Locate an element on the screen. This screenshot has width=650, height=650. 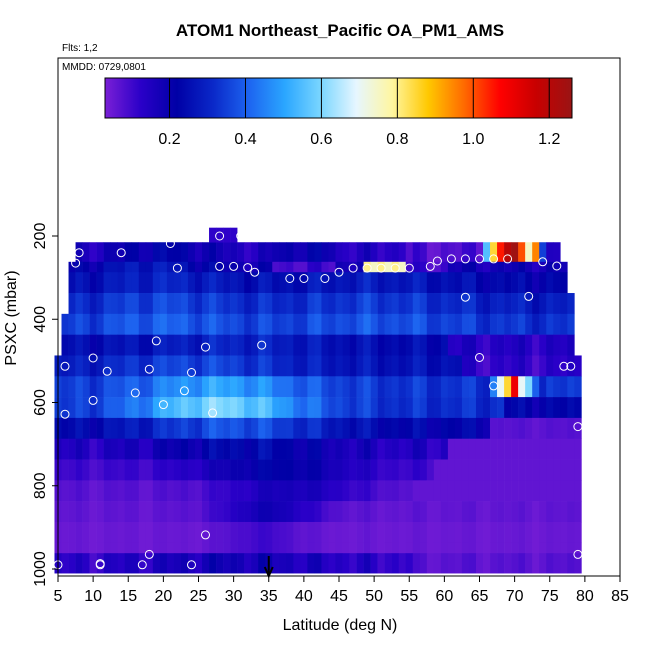
x-tick-label: 55 is located at coordinates (409, 596).